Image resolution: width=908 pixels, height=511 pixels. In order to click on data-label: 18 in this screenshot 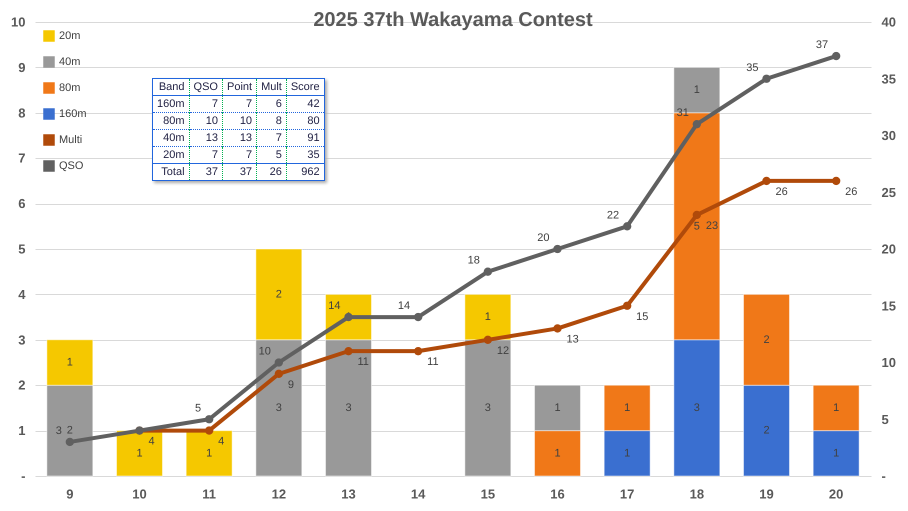, I will do `click(474, 260)`.